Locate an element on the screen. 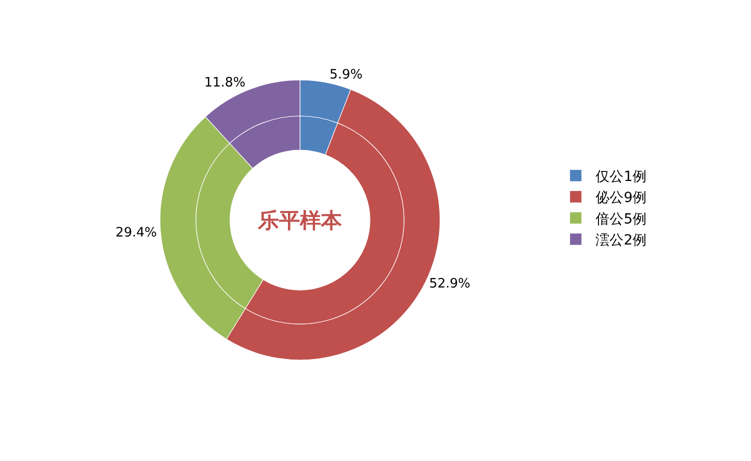 This screenshot has width=751, height=461. text: 乐平样本 is located at coordinates (300, 220).